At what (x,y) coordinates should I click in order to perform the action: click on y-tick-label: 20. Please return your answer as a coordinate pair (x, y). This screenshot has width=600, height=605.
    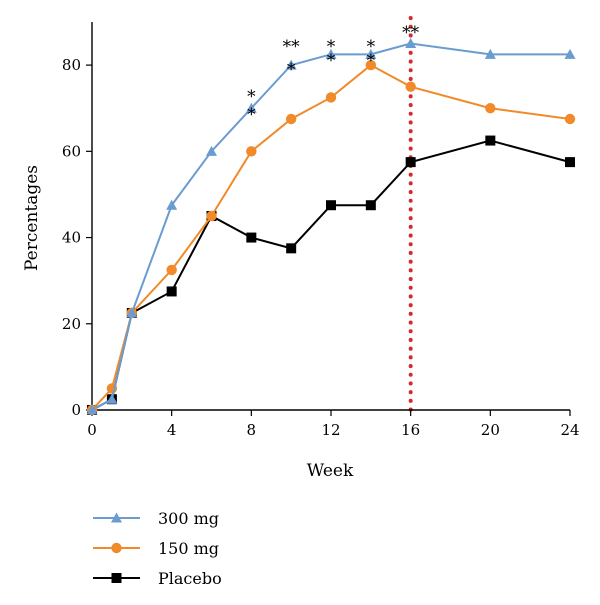
    Looking at the image, I should click on (71, 324).